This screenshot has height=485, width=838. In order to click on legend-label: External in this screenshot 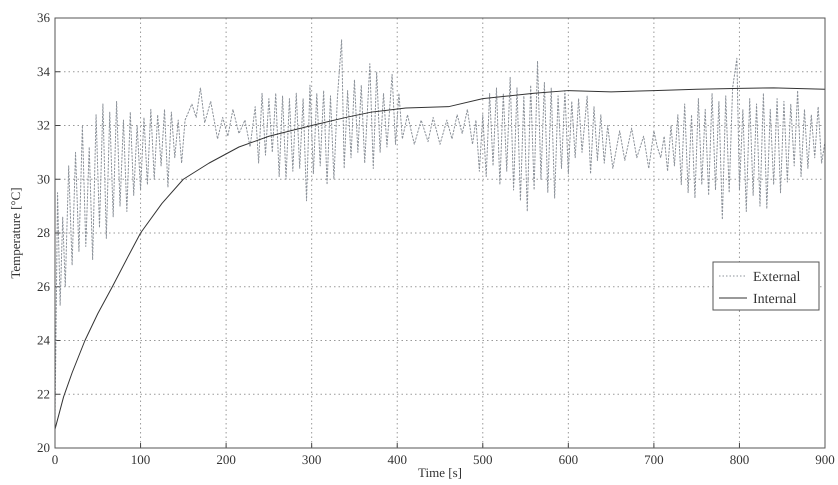, I will do `click(777, 277)`.